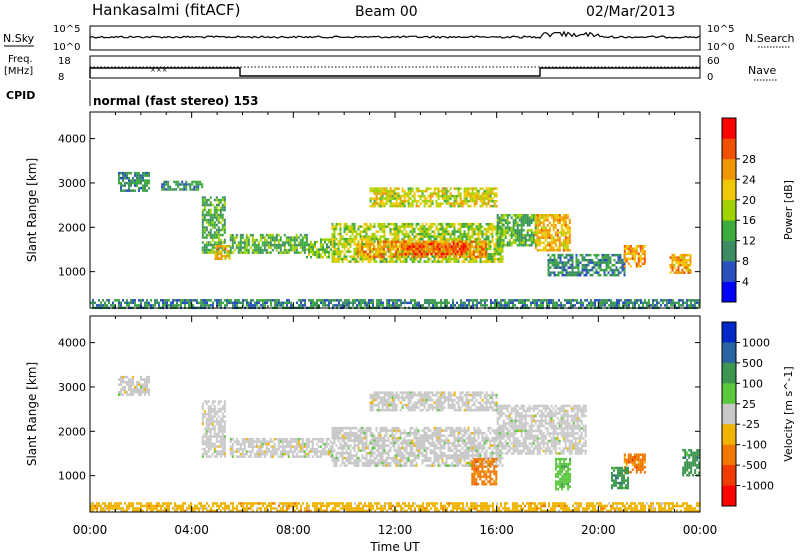 Image resolution: width=800 pixels, height=554 pixels. What do you see at coordinates (749, 179) in the screenshot?
I see `colorbar-tick-label: 24` at bounding box center [749, 179].